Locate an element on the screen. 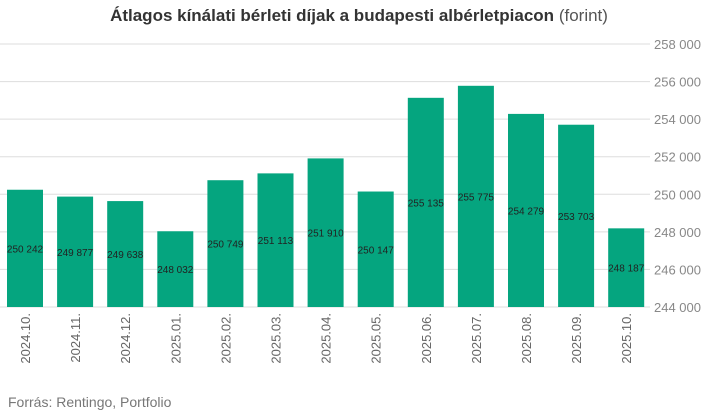 The image size is (718, 417). data-label: 250 242 is located at coordinates (25, 249).